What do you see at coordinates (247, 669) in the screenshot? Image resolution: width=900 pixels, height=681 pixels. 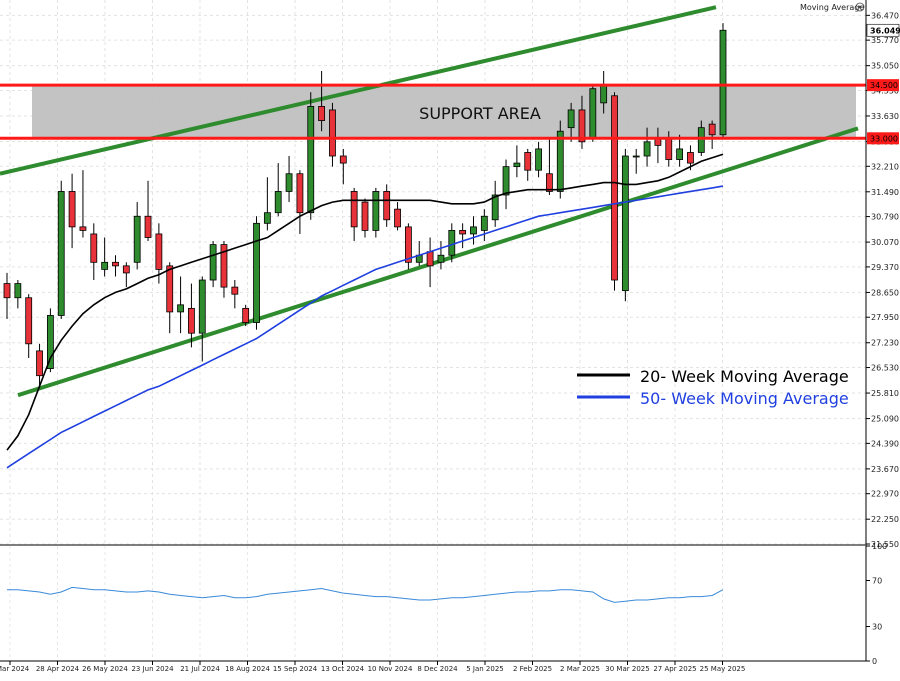 I see `time-tick-label: 18 Aug 2024` at bounding box center [247, 669].